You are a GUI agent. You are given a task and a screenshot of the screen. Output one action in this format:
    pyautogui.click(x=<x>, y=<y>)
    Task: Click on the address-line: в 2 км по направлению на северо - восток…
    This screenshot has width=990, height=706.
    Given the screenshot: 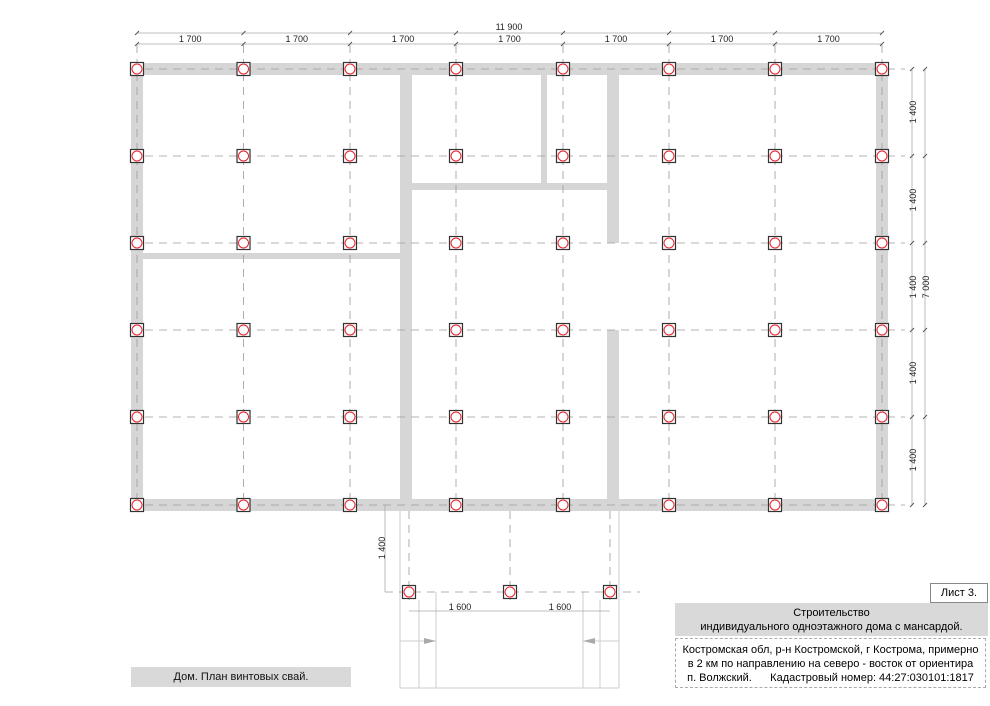 What is the action you would take?
    pyautogui.click(x=830, y=664)
    